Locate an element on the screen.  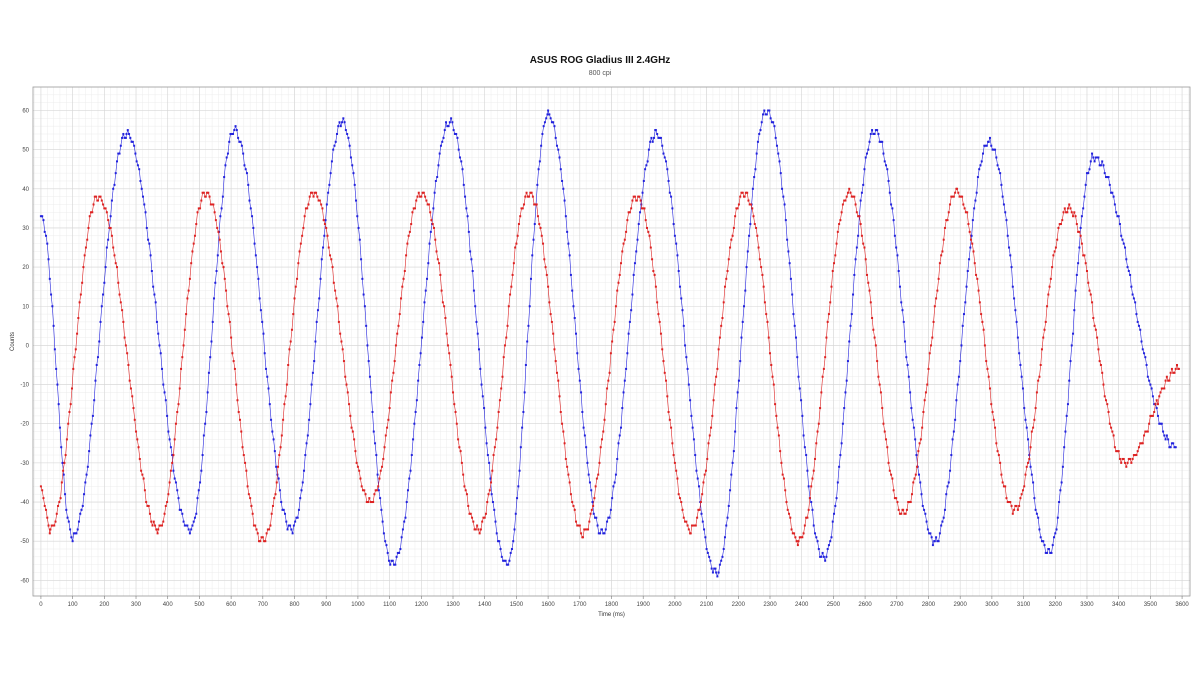
x-tick-label: 700 is located at coordinates (263, 605).